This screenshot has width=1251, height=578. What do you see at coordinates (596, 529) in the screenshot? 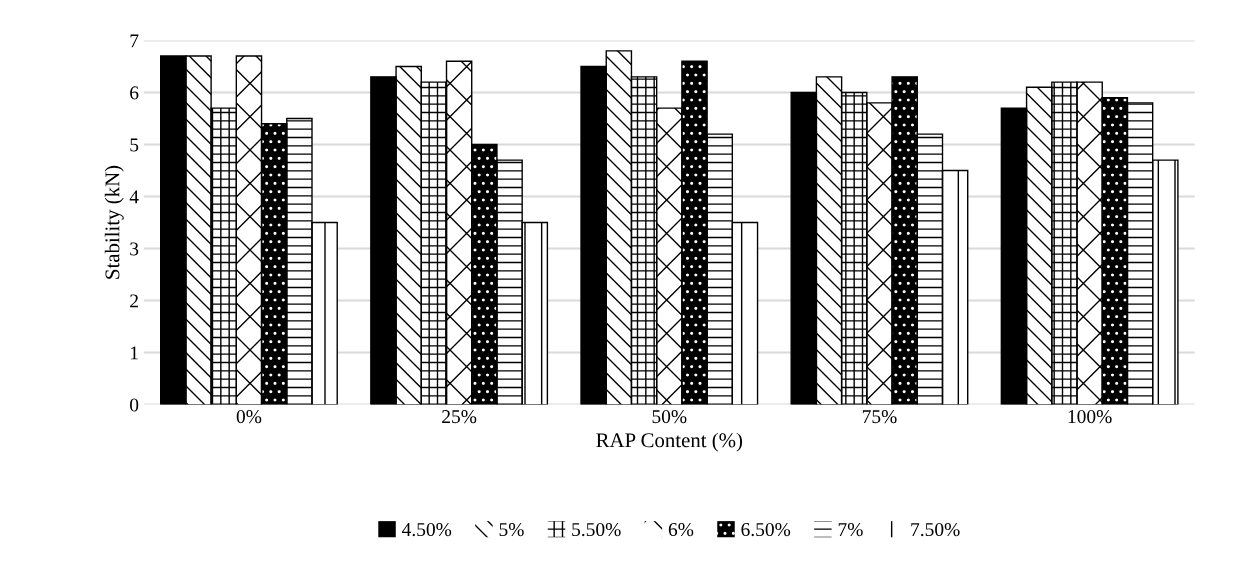
I see `legend-label: 5.50%` at bounding box center [596, 529].